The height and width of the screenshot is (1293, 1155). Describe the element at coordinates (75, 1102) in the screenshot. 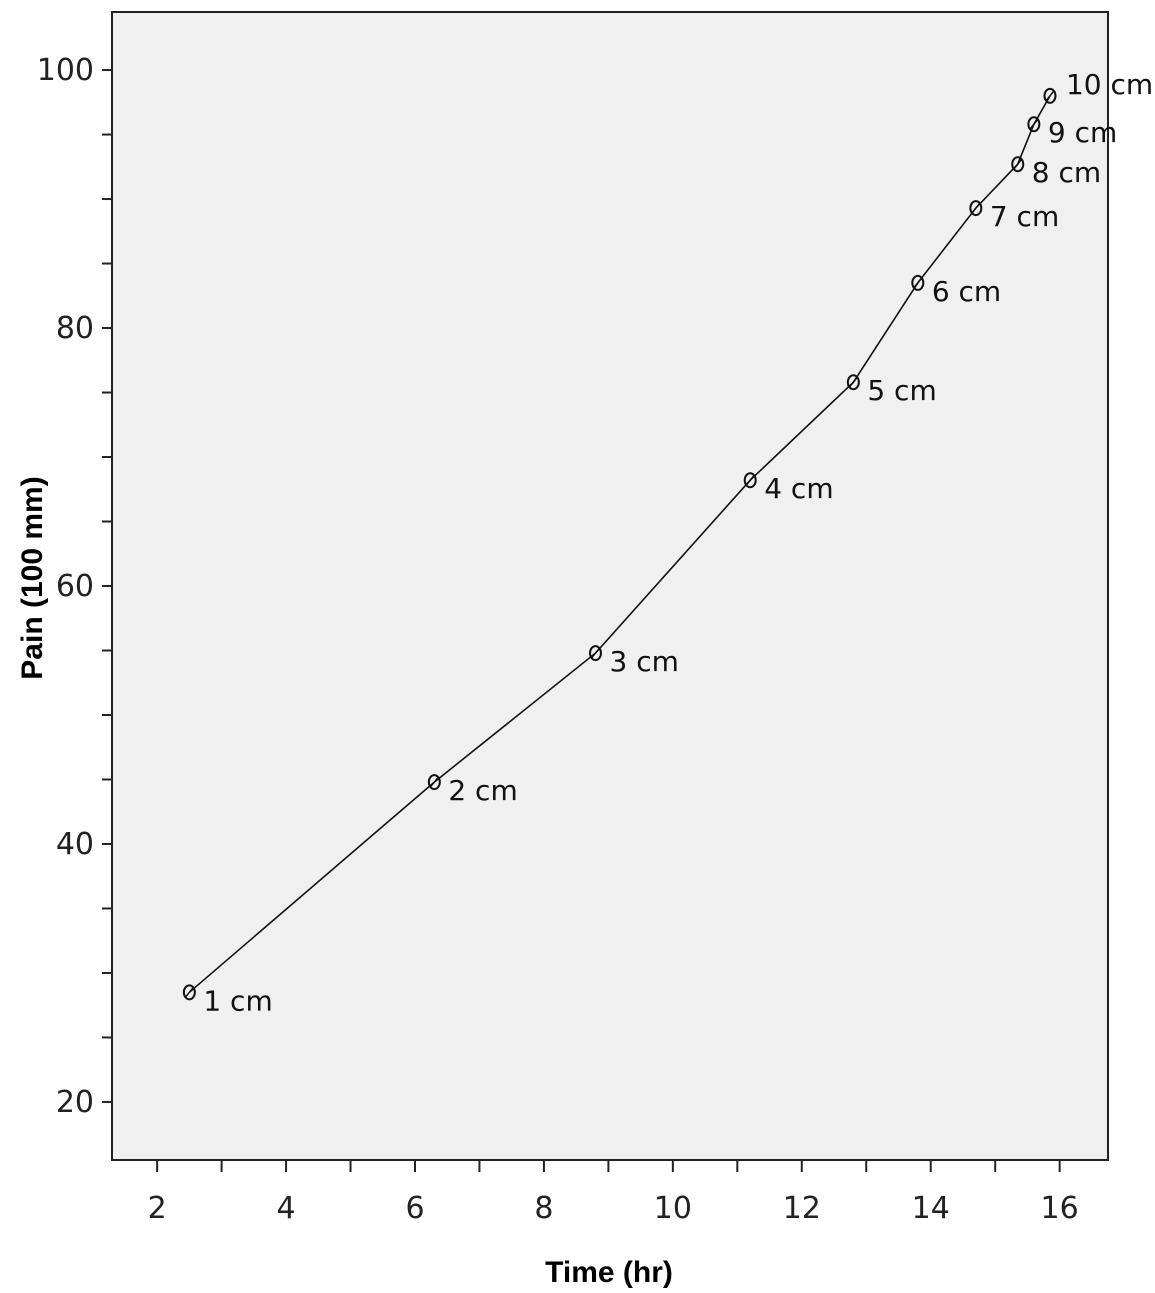

I see `y-tick-label: 20` at that location.